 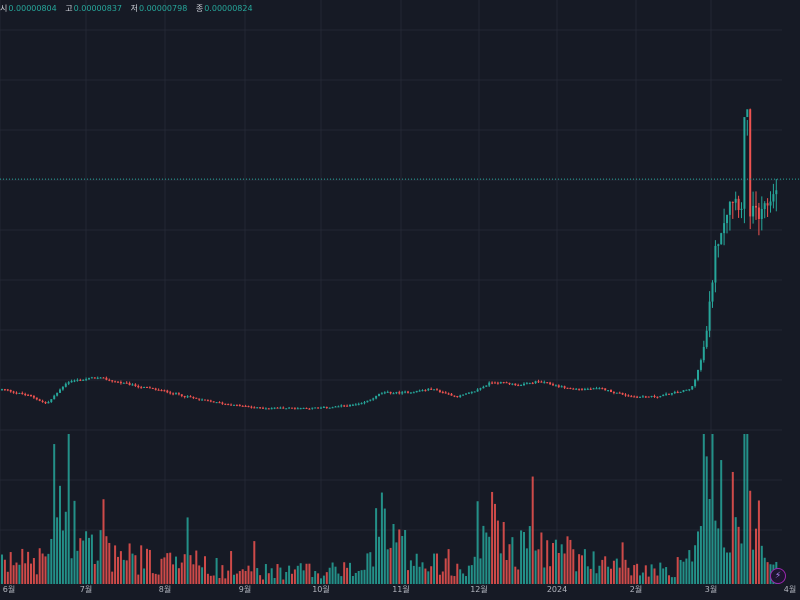 What do you see at coordinates (778, 576) in the screenshot?
I see `lightning-icon: ⚡` at bounding box center [778, 576].